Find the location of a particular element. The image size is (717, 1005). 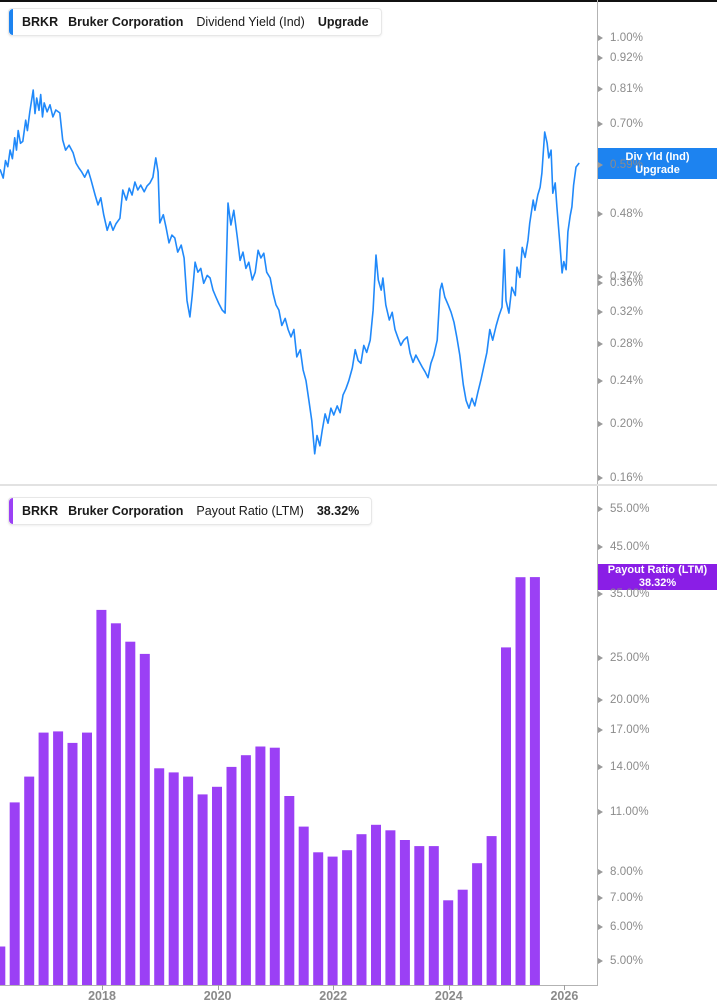

y-axis-tick-0.70pct: 0.70% is located at coordinates (620, 123).